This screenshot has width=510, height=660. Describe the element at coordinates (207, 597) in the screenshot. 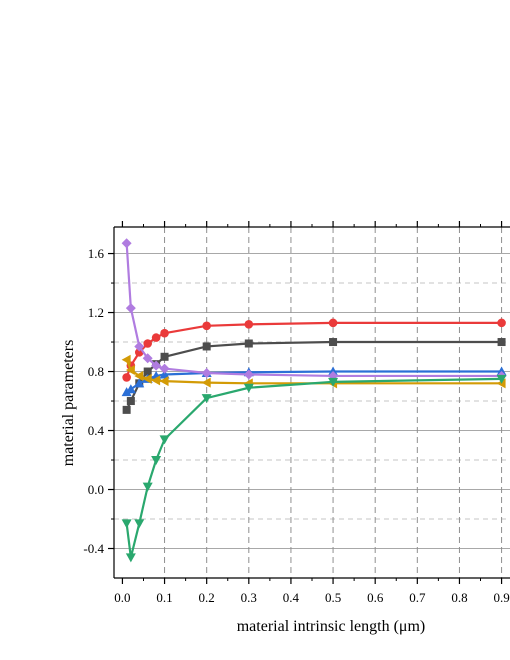

I see `x-tick-label: 0.2` at that location.